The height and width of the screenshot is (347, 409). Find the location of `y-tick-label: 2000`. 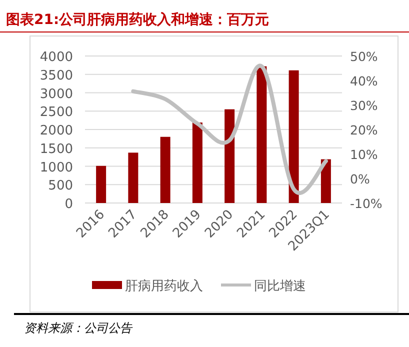

y-tick-label: 2000 is located at coordinates (56, 131).